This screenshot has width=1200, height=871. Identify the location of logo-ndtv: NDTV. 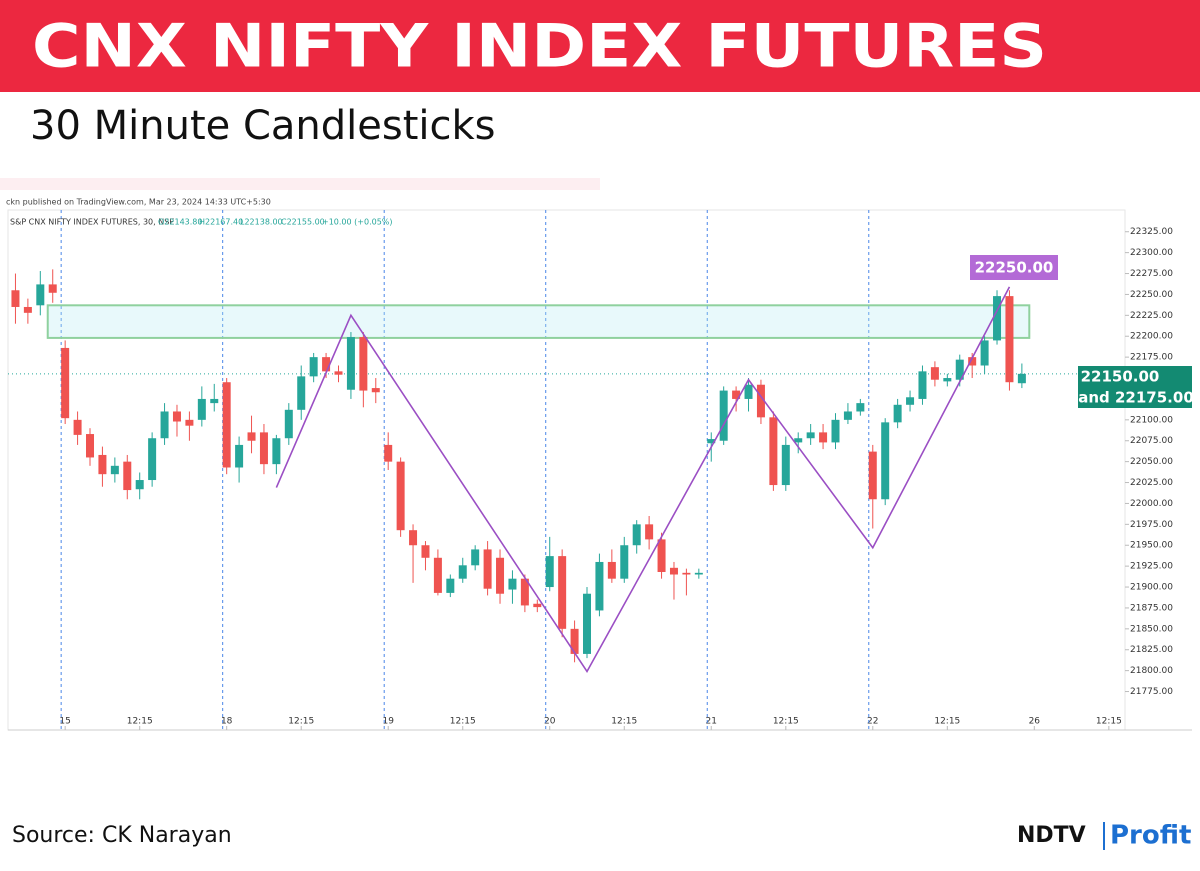
(1051, 835).